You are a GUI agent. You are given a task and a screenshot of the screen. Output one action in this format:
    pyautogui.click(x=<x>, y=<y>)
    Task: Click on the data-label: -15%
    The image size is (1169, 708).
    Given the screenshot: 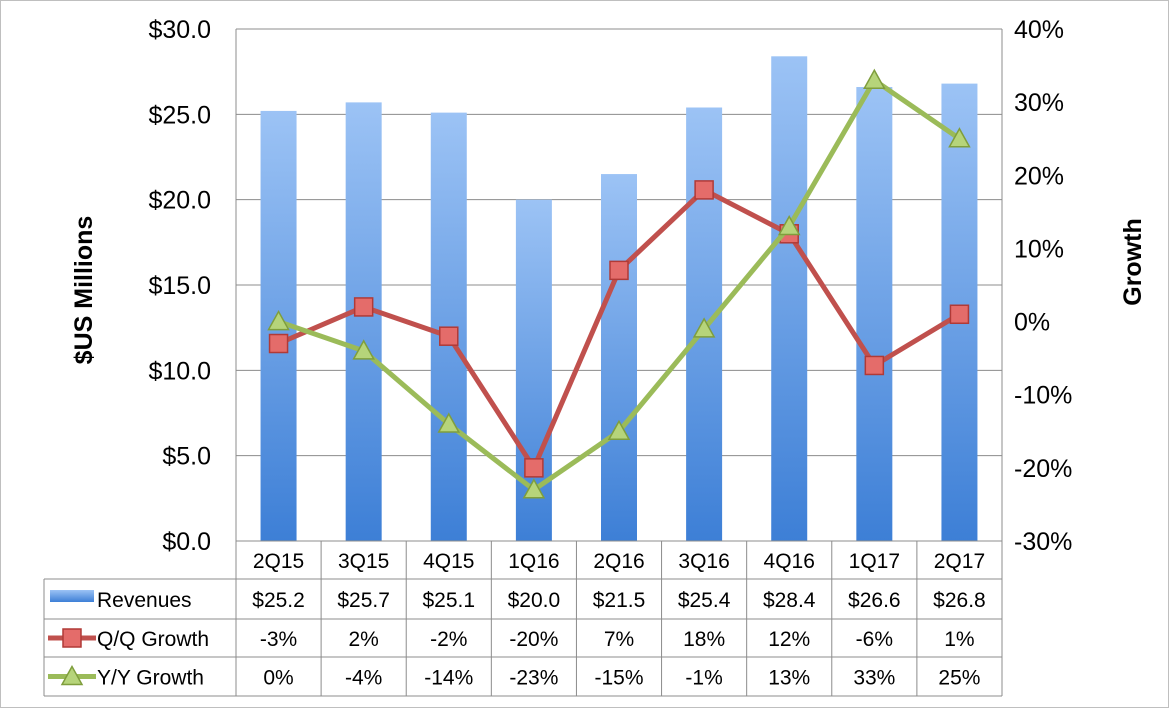 What is the action you would take?
    pyautogui.click(x=618, y=678)
    